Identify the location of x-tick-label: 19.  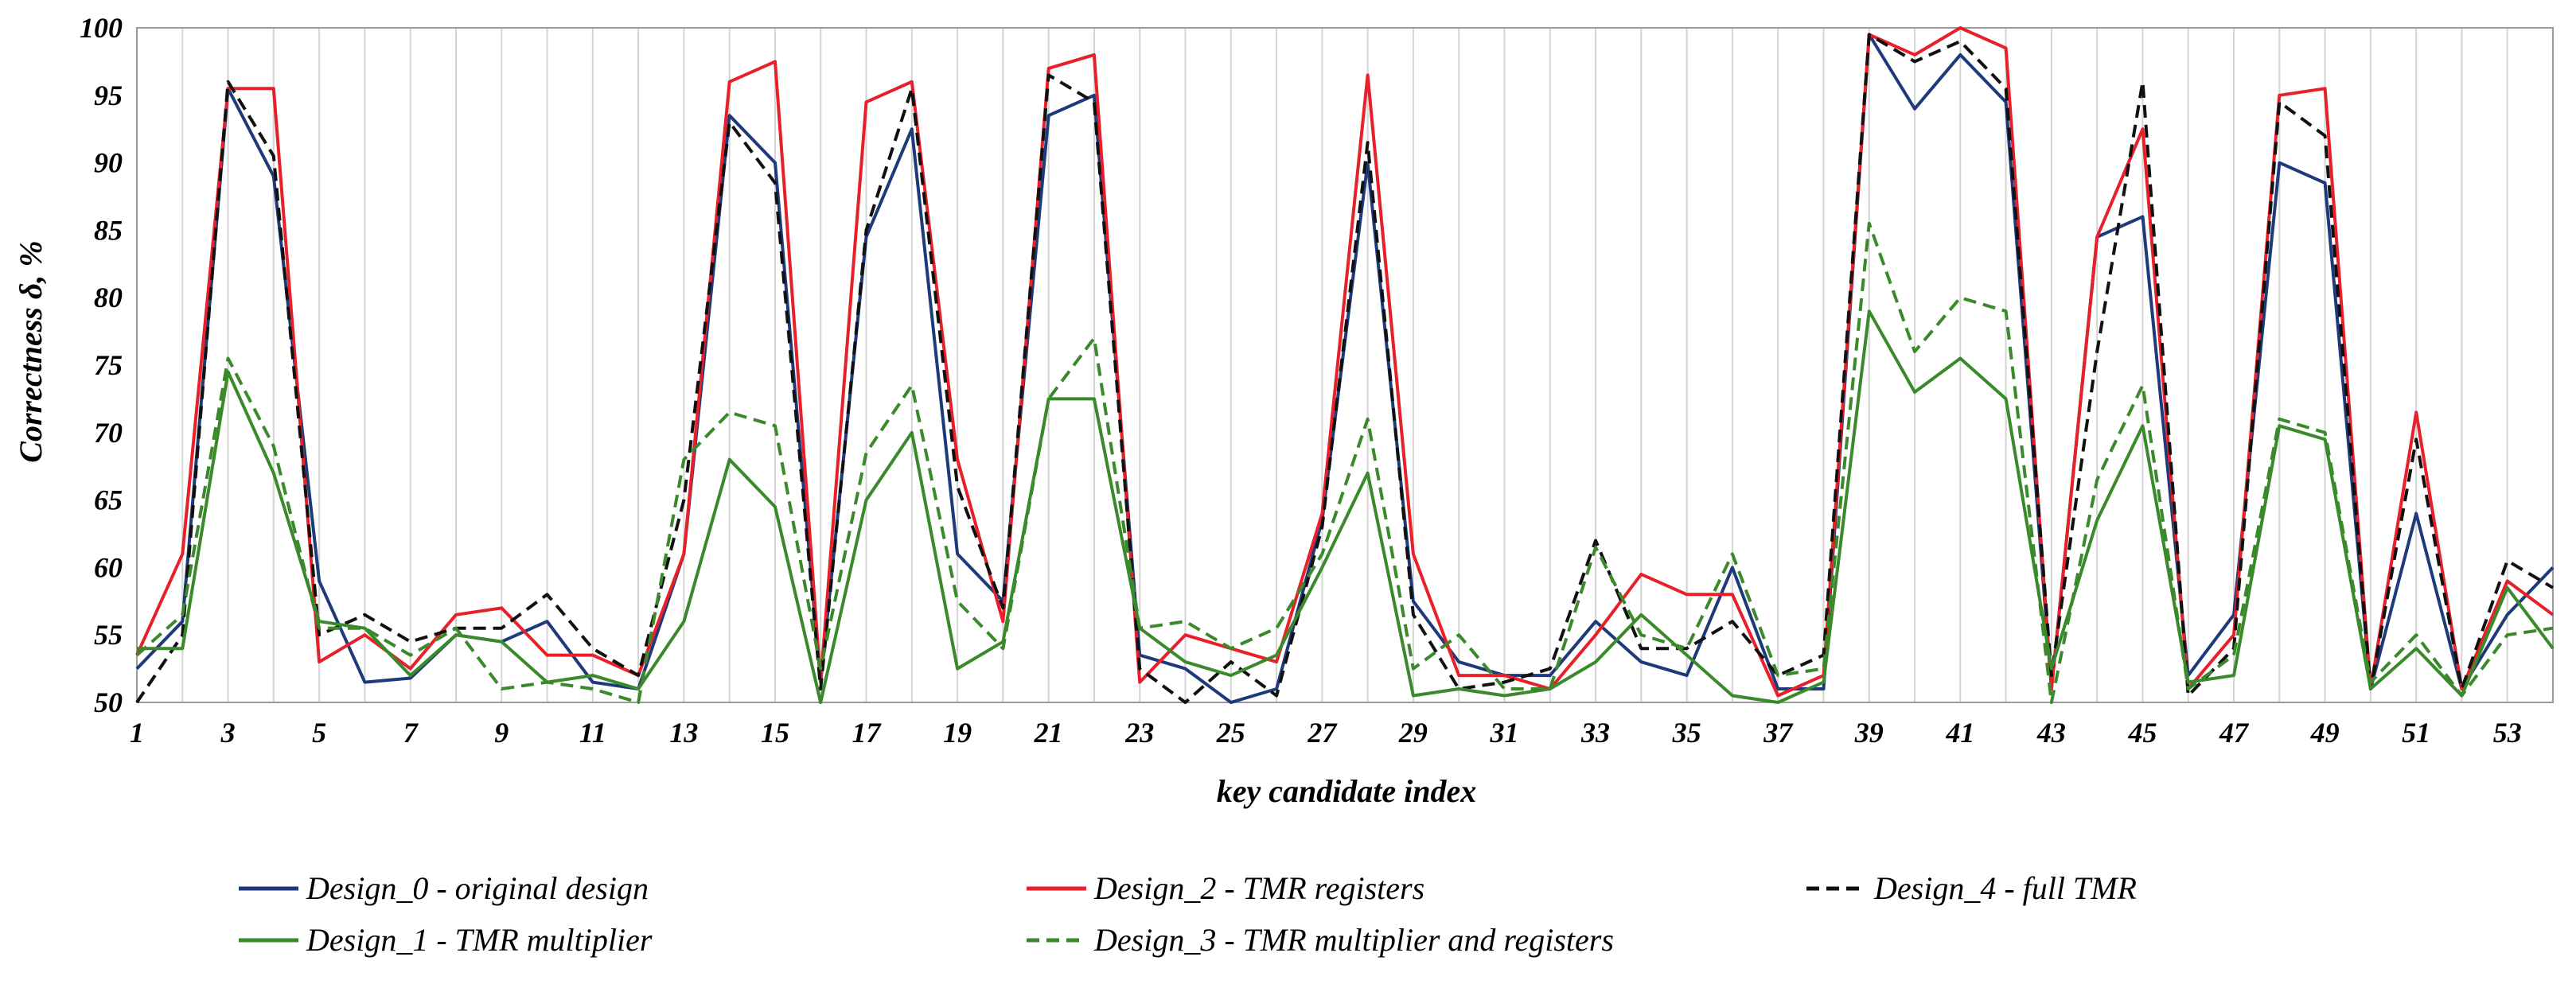
(957, 733).